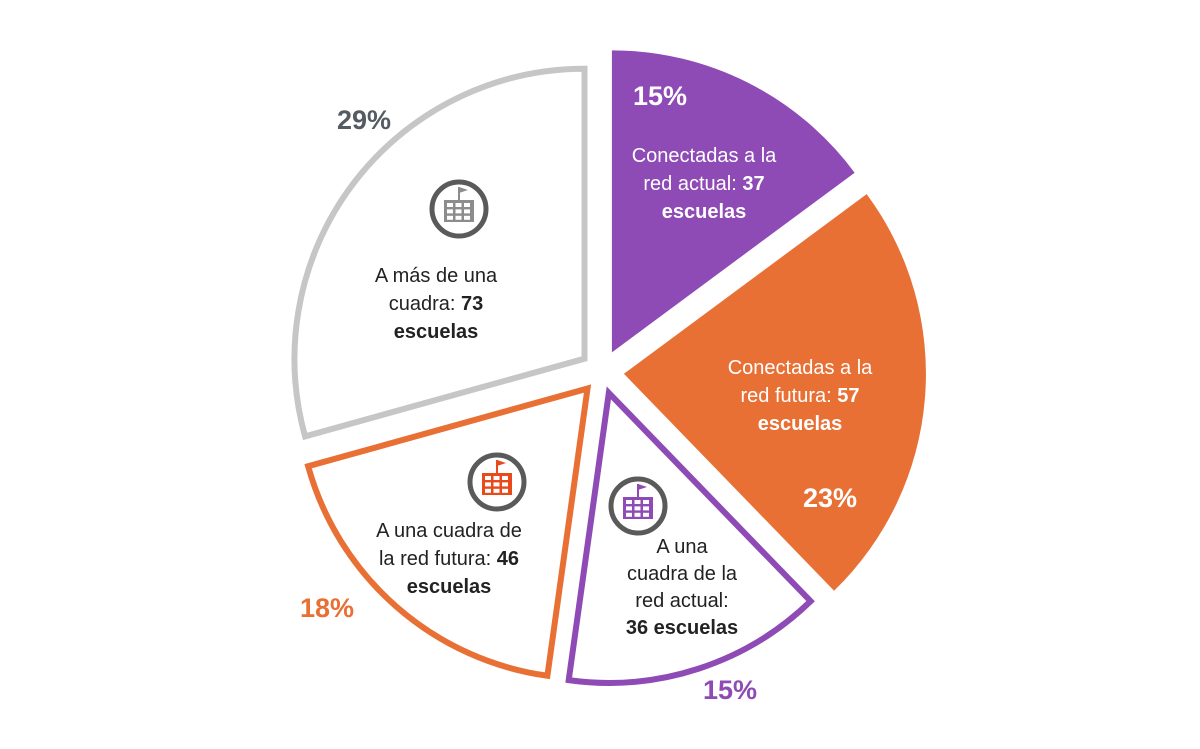 Image resolution: width=1200 pixels, height=749 pixels. Describe the element at coordinates (704, 184) in the screenshot. I see `slice-category-label: Conectadas a la red actual: 37 escuelas` at that location.